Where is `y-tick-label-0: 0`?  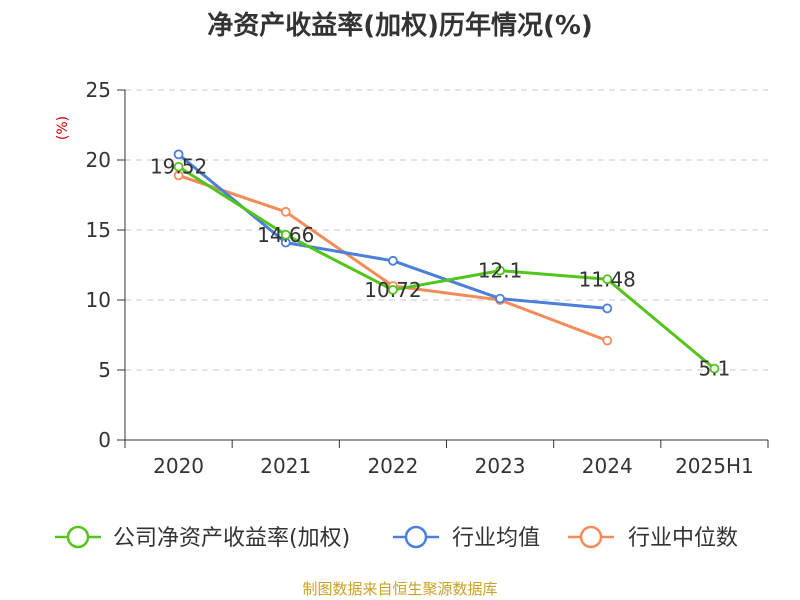 y-tick-label-0: 0 is located at coordinates (104, 440).